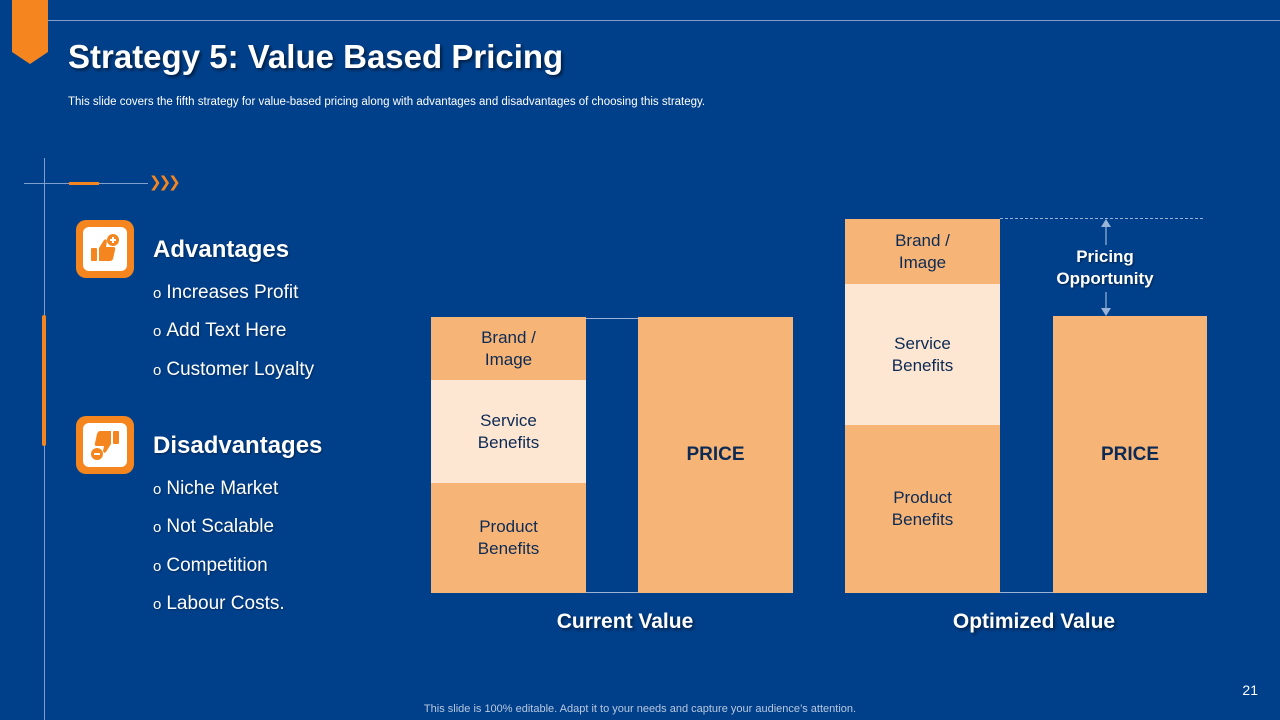 The width and height of the screenshot is (1280, 720). What do you see at coordinates (84, 183) in the screenshot?
I see `section-divider-accent` at bounding box center [84, 183].